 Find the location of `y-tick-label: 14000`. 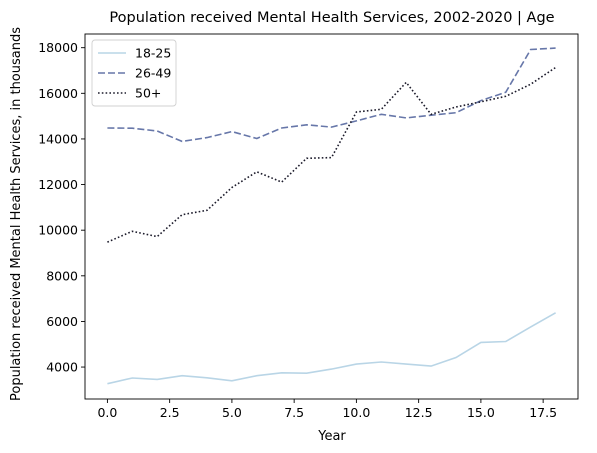

y-tick-label: 14000 is located at coordinates (58, 138).